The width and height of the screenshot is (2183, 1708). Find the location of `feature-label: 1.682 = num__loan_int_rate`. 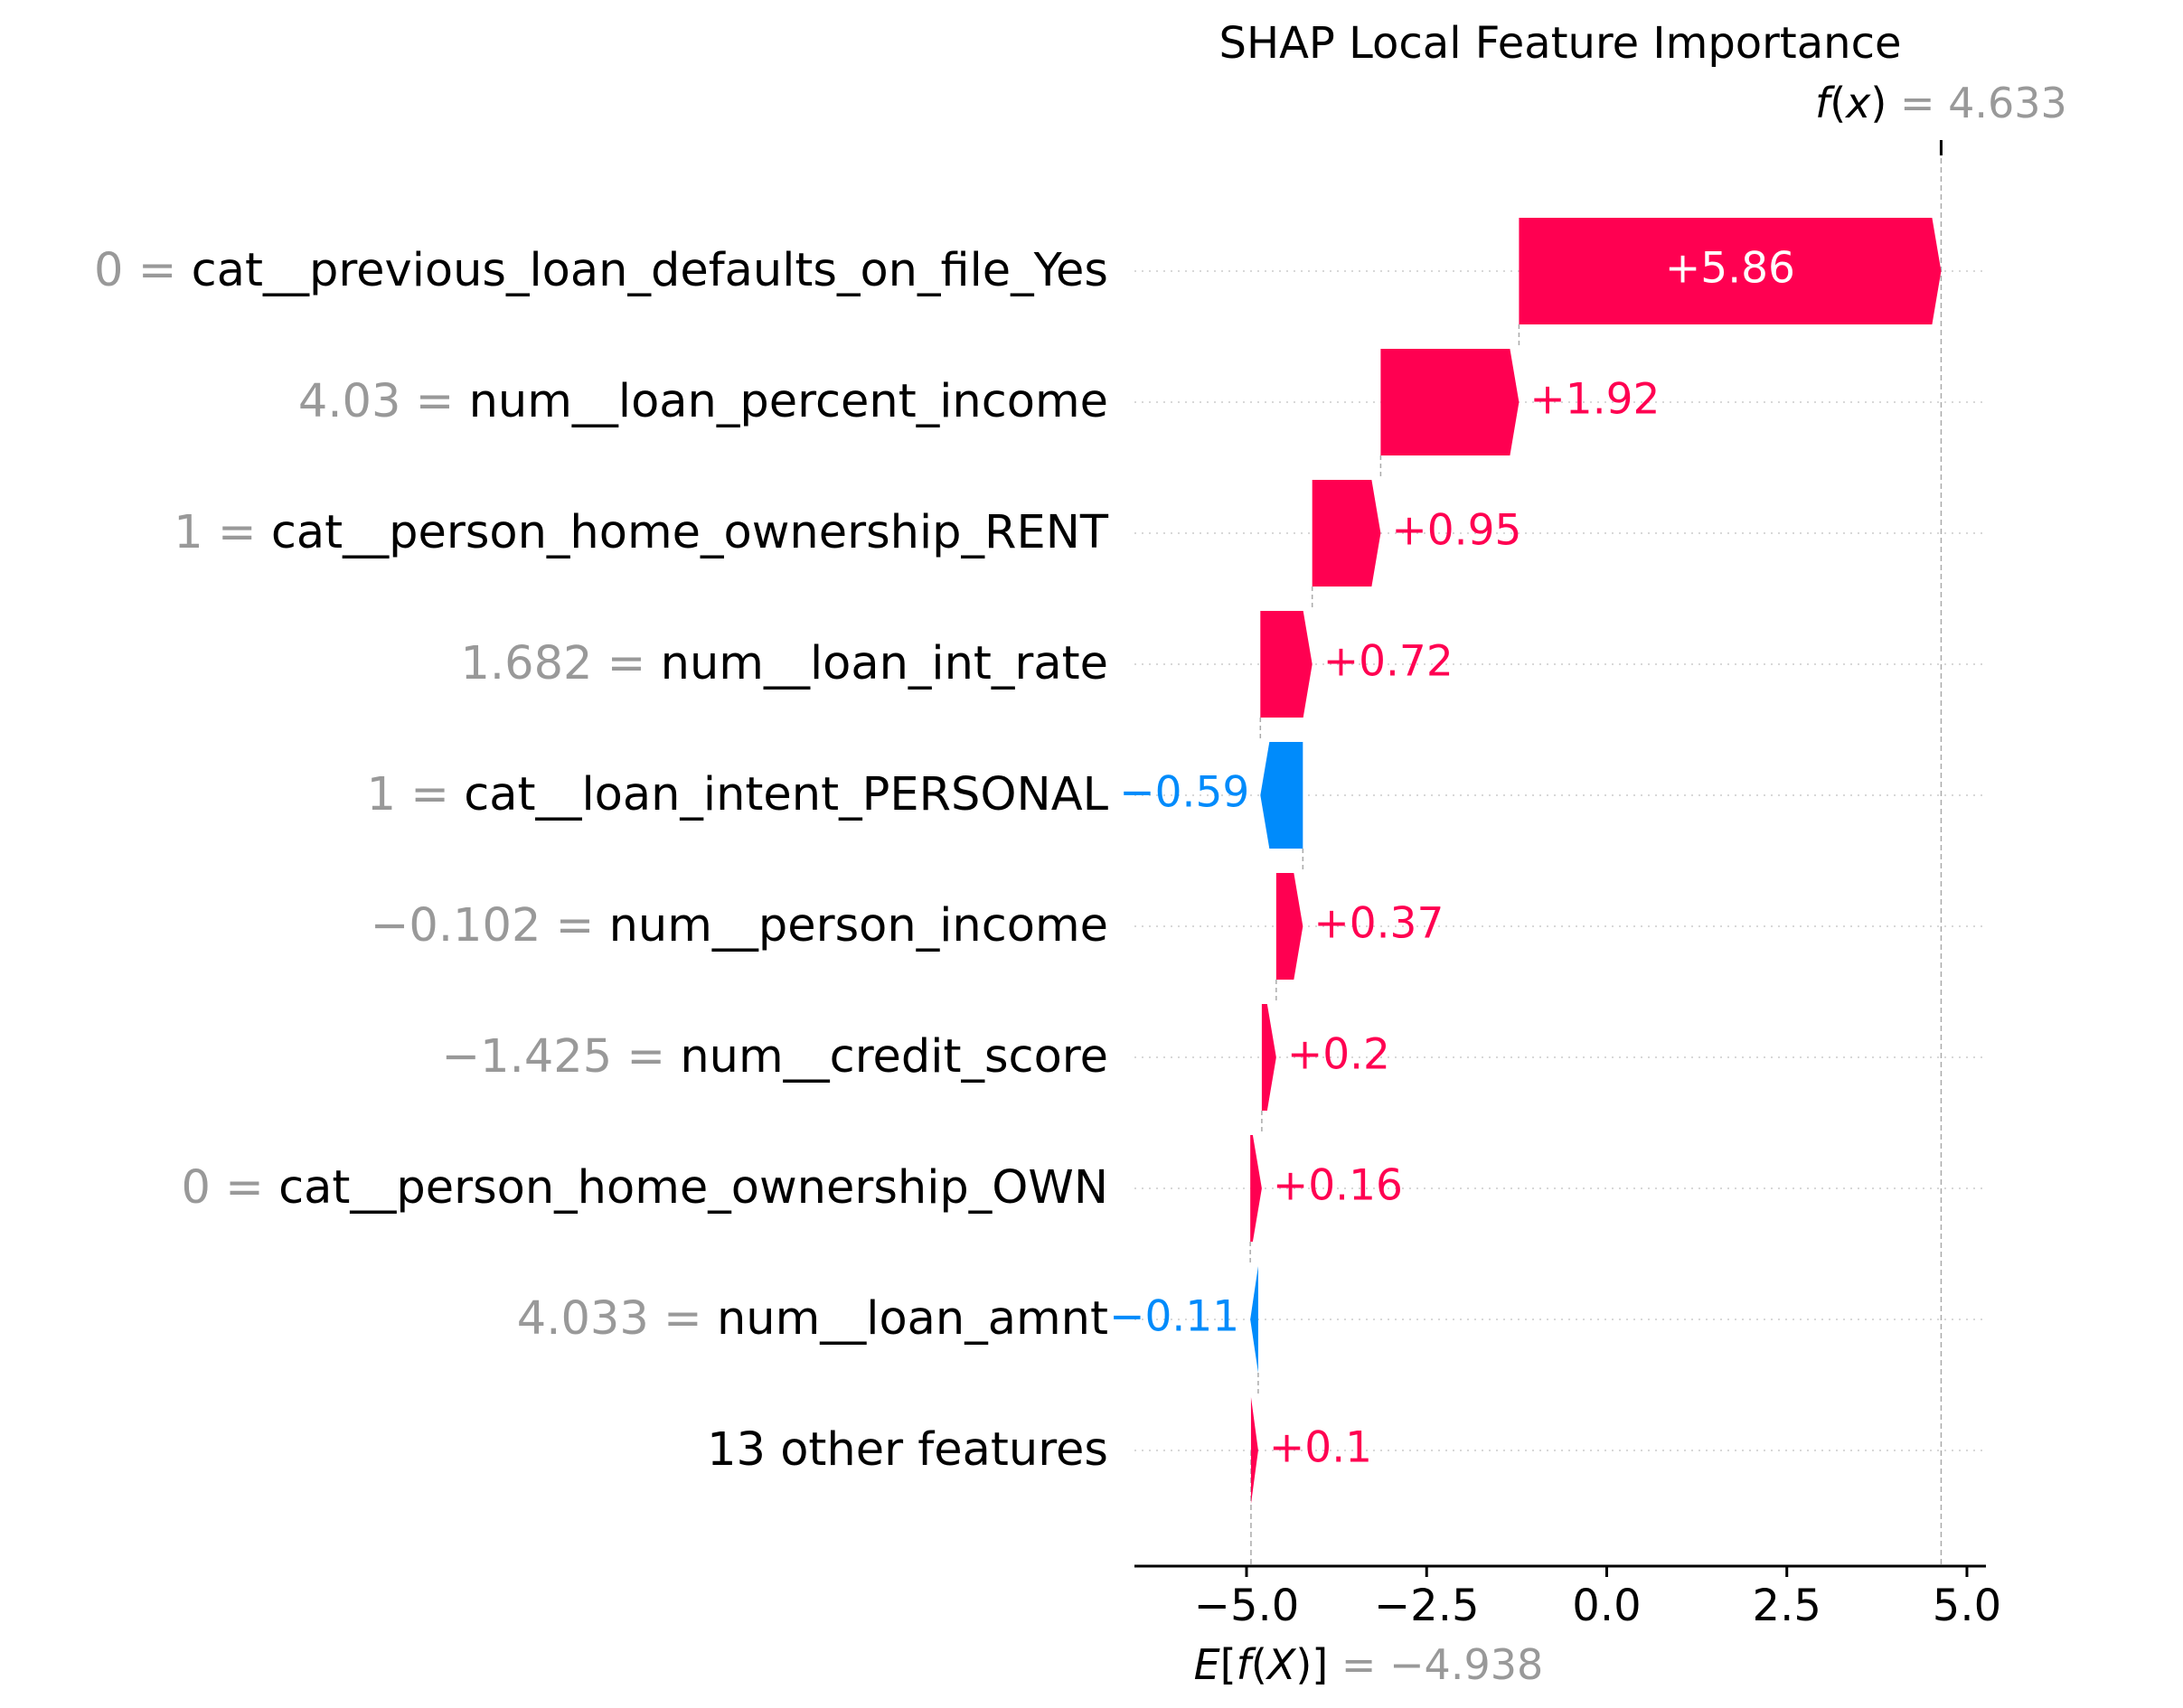

feature-label: 1.682 = num__loan_int_rate is located at coordinates (784, 663).